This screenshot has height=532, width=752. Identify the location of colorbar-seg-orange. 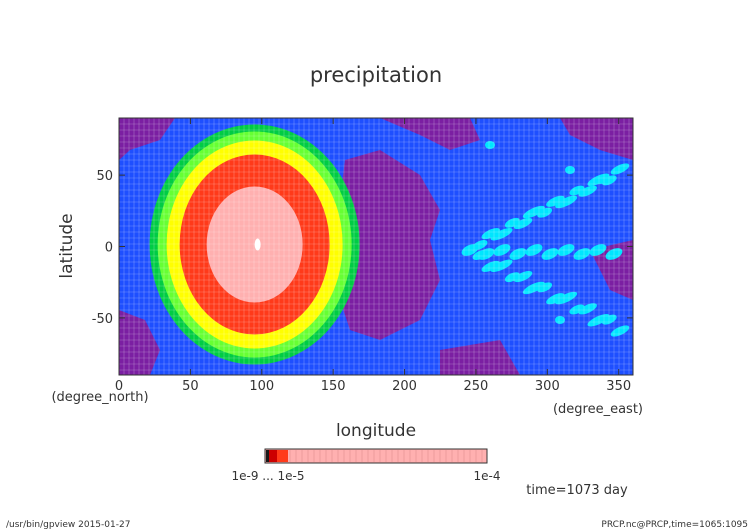
(282, 456).